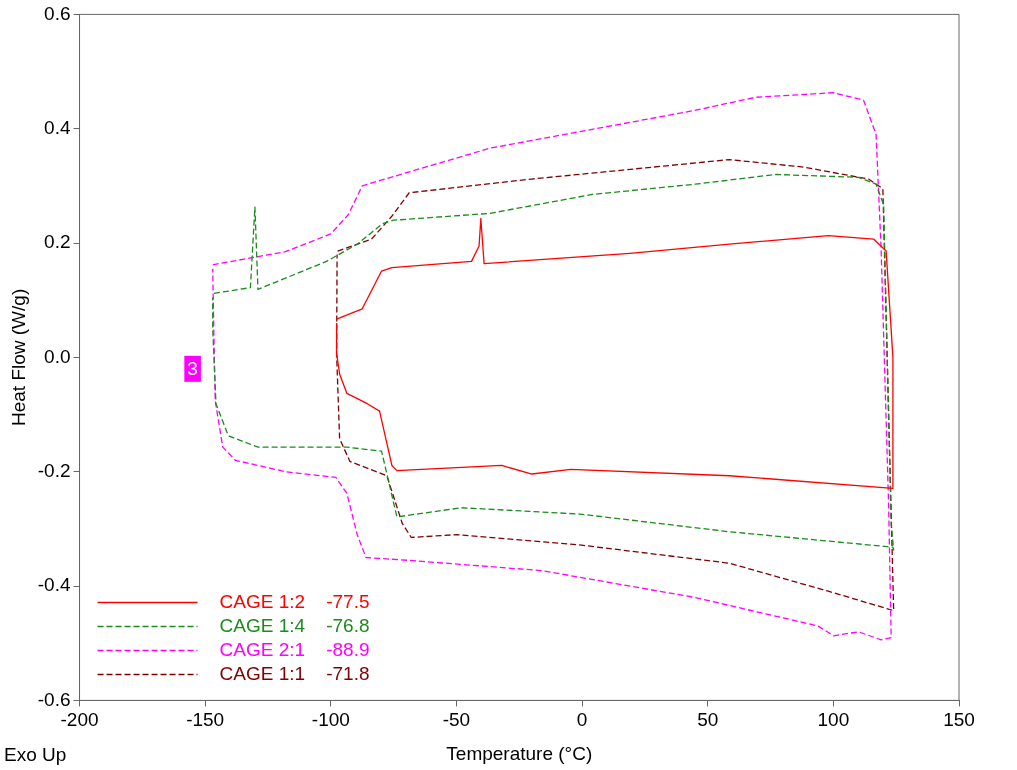 The width and height of the screenshot is (1017, 770). I want to click on y-tick-label: 0.4, so click(57, 127).